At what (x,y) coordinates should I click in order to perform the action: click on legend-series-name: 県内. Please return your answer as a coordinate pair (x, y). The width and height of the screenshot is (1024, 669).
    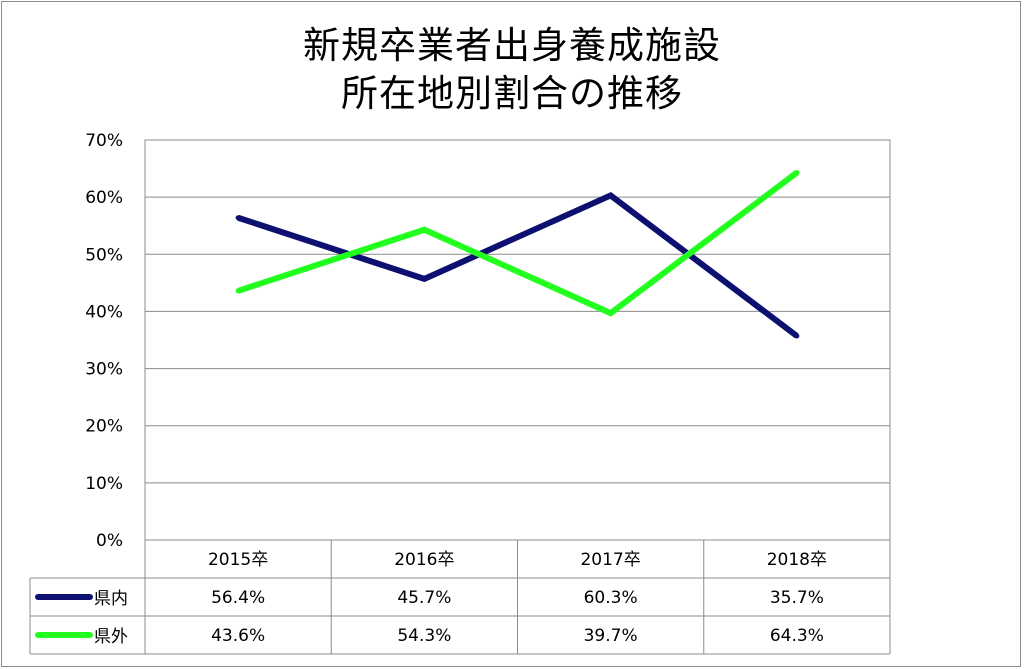
    Looking at the image, I should click on (111, 599).